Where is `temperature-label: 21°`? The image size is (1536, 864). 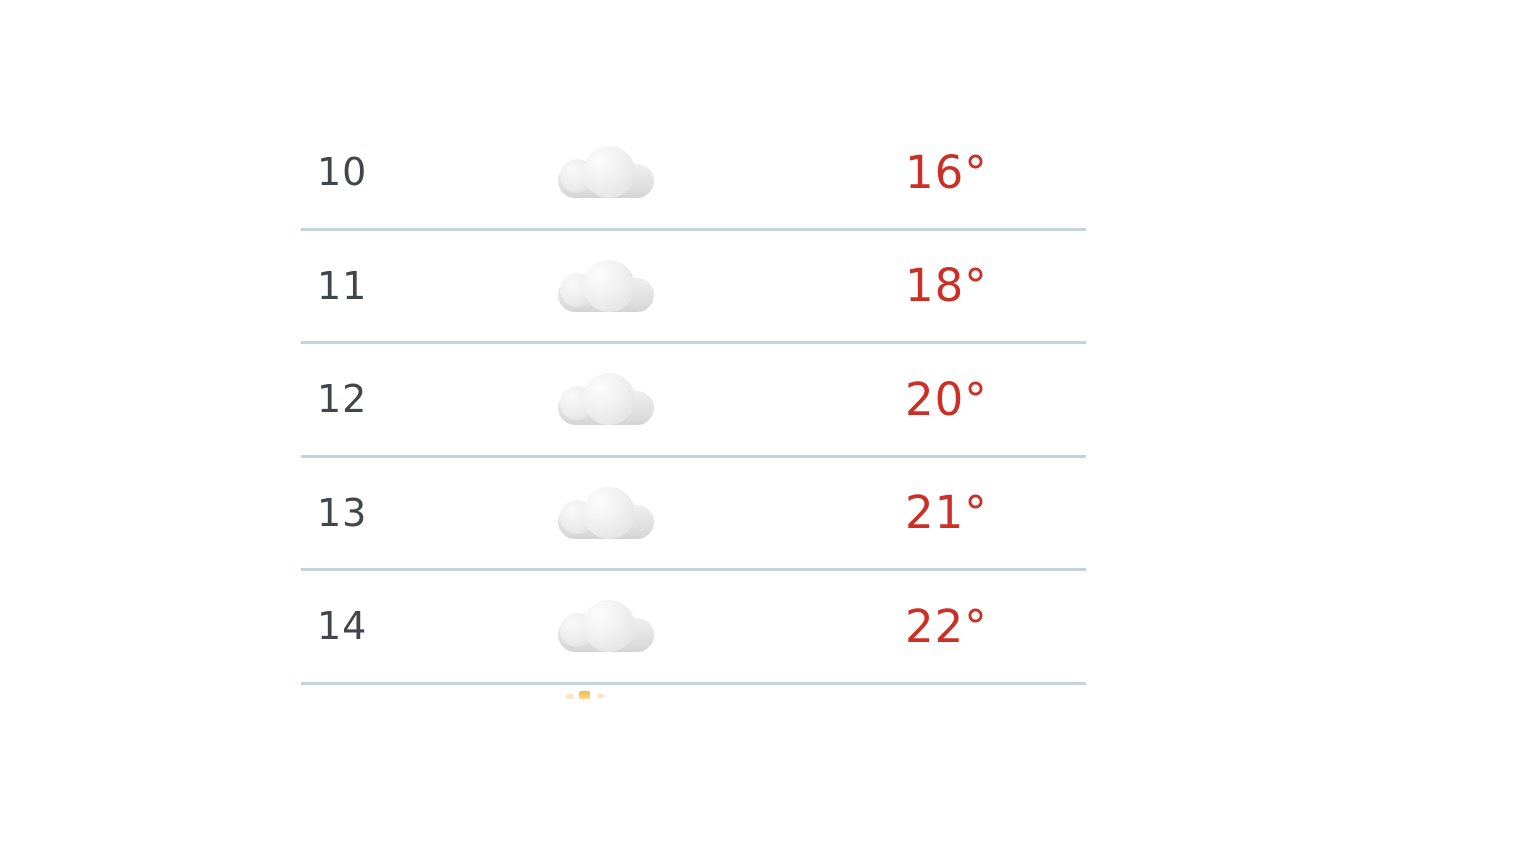 temperature-label: 21° is located at coordinates (946, 513).